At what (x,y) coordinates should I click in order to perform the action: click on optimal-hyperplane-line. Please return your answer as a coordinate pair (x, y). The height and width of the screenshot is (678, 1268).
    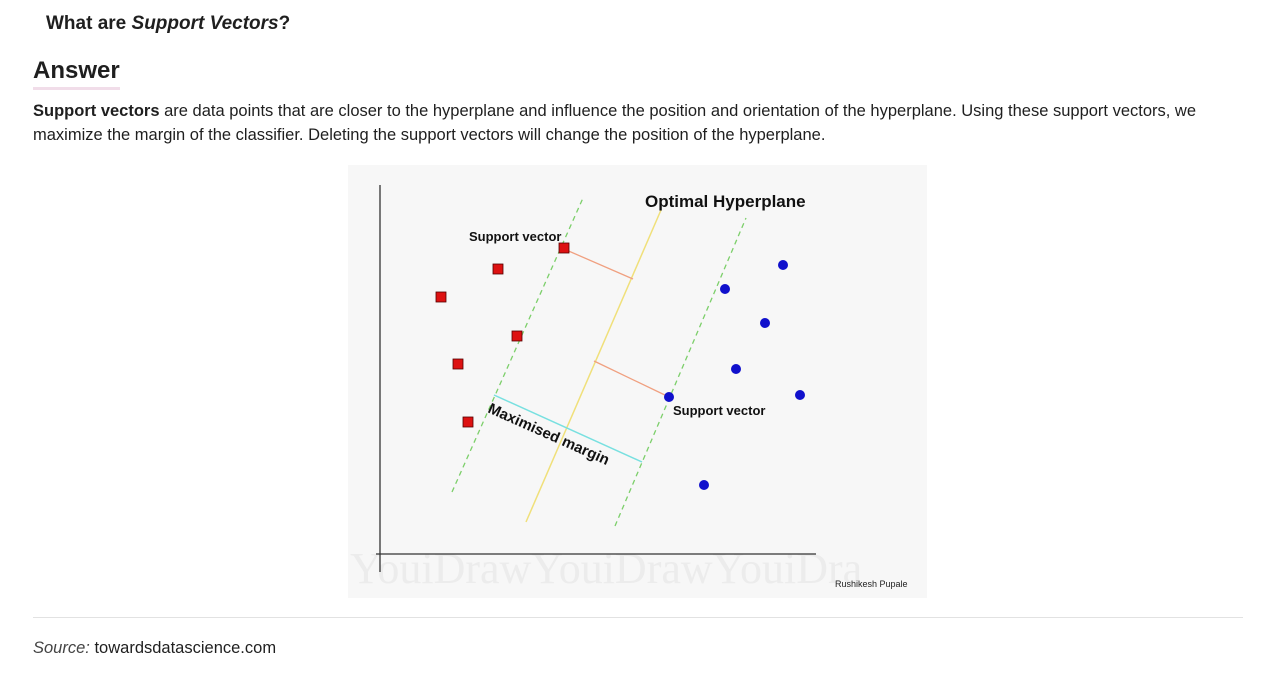
    Looking at the image, I should click on (593, 366).